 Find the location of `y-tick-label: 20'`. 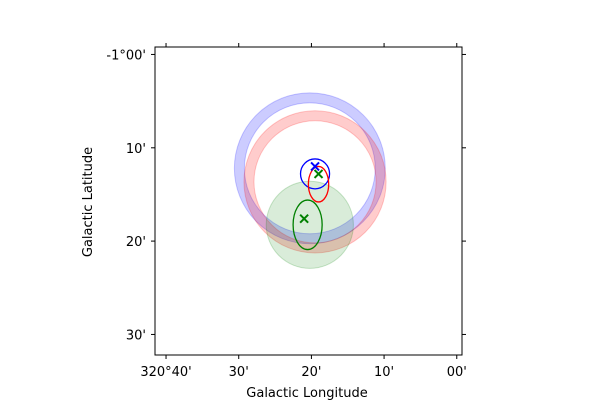

y-tick-label: 20' is located at coordinates (136, 242).